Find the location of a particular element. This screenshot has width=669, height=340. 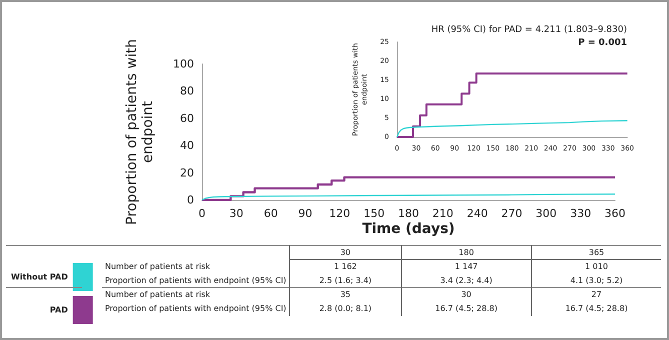

x-tick-label: 330 is located at coordinates (581, 213).